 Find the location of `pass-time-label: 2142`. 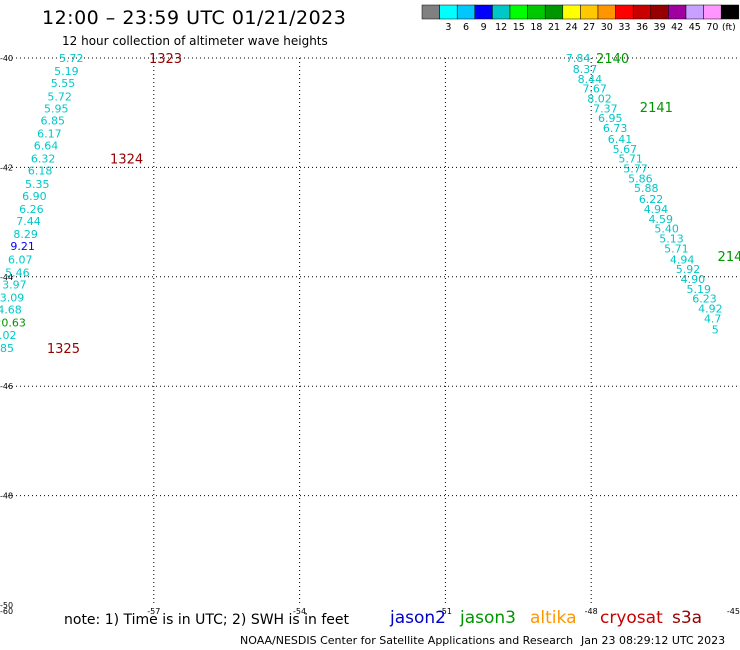

pass-time-label: 2142 is located at coordinates (729, 257).